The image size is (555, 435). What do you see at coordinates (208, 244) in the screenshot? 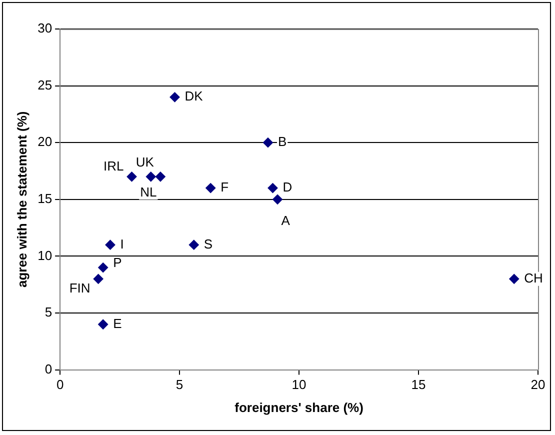
I see `annotation: S` at bounding box center [208, 244].